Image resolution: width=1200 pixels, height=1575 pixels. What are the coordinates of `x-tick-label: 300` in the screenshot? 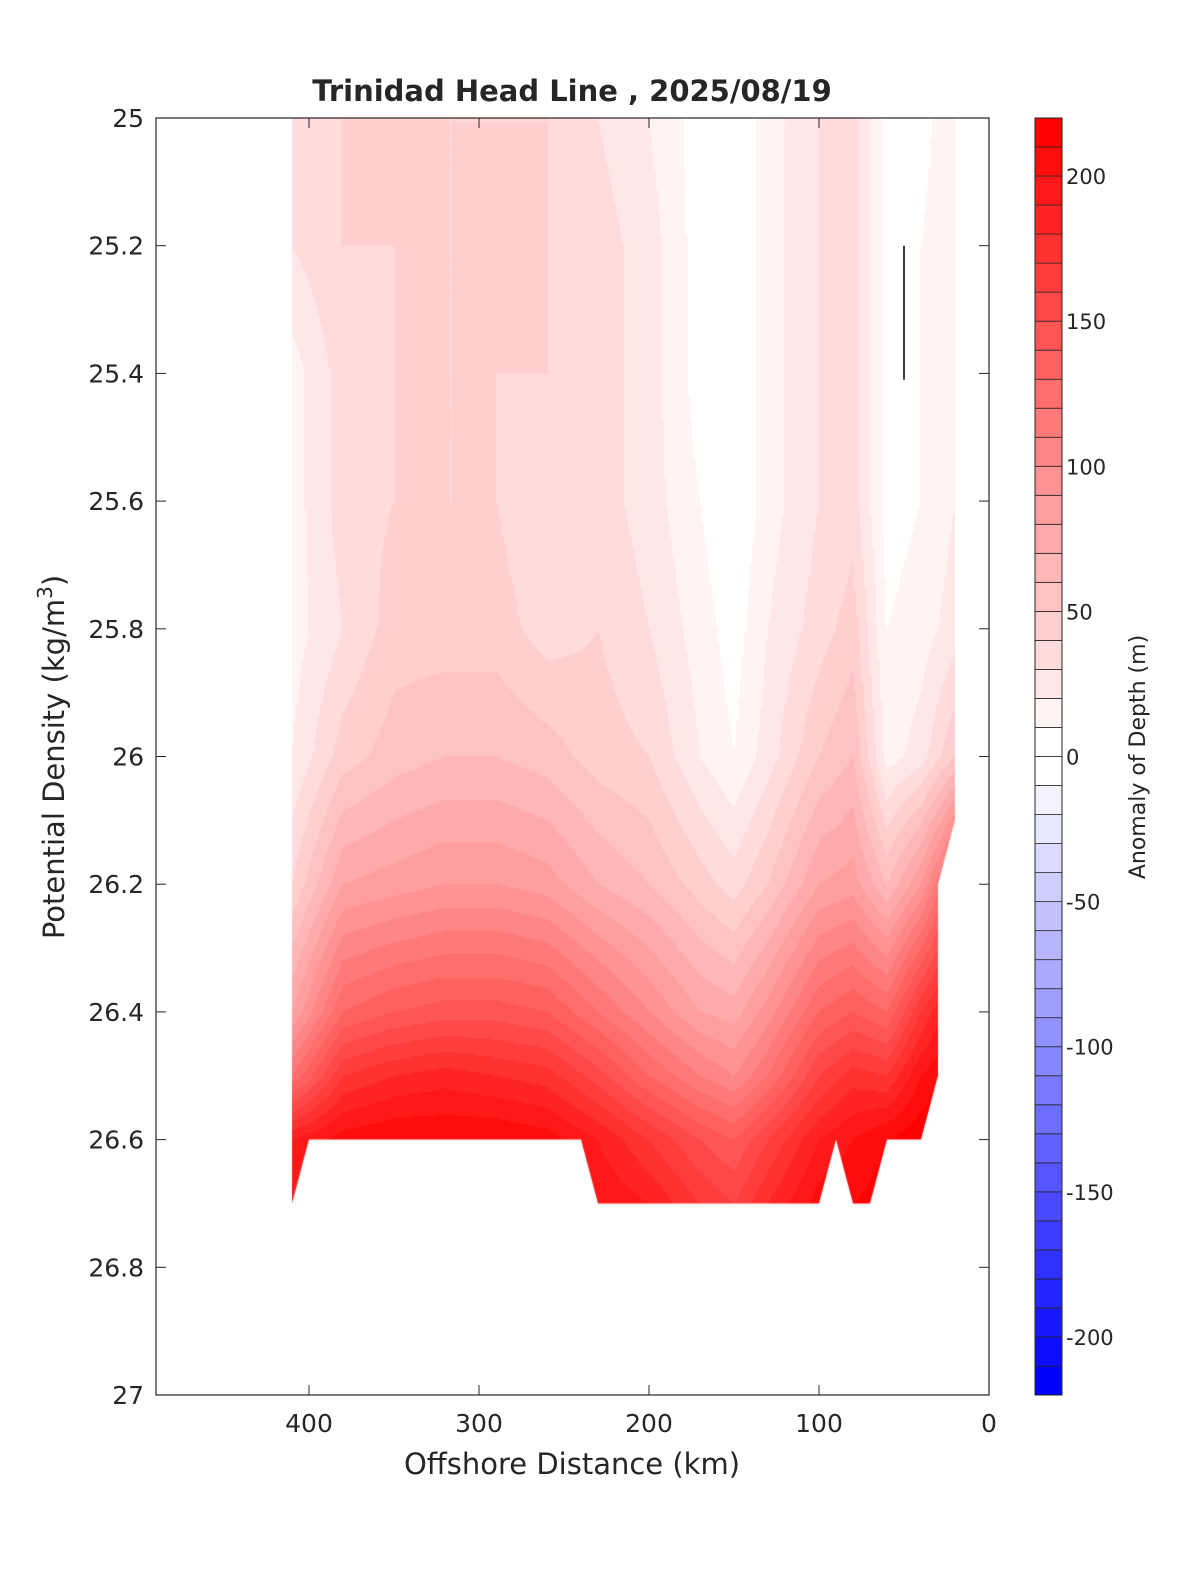 It's located at (479, 1423).